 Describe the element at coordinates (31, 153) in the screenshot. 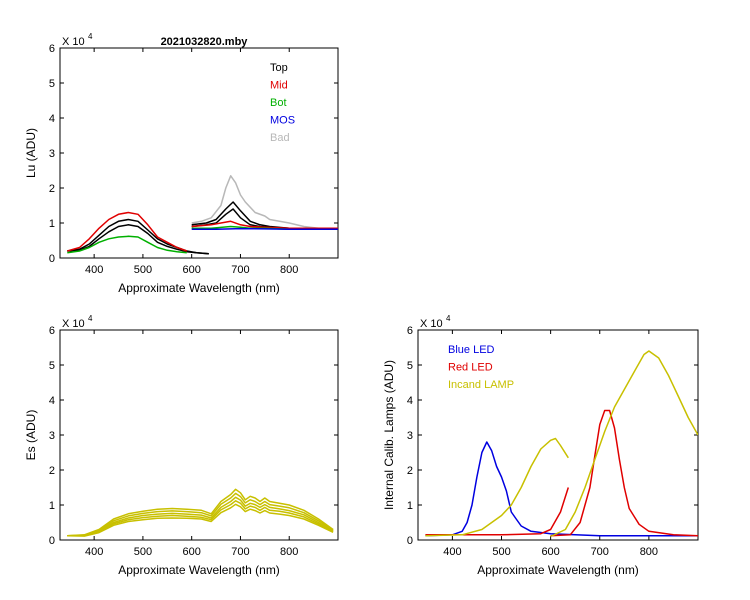

I see `y-axis-label: Lu (ADU)` at that location.